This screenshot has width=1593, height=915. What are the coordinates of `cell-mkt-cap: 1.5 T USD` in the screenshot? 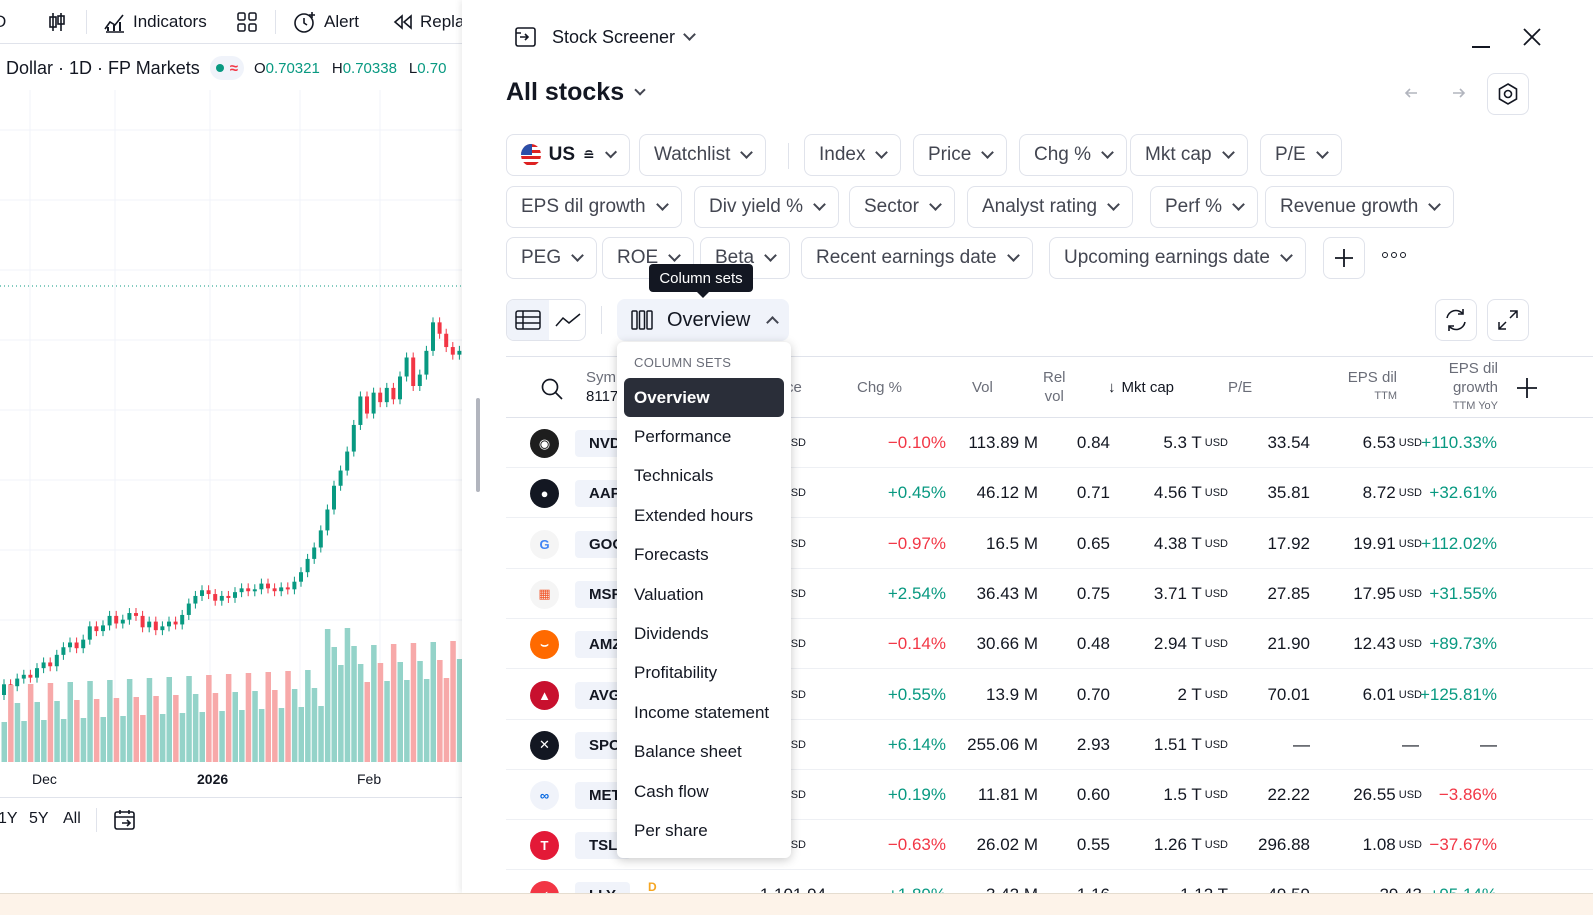 It's located at (1195, 795).